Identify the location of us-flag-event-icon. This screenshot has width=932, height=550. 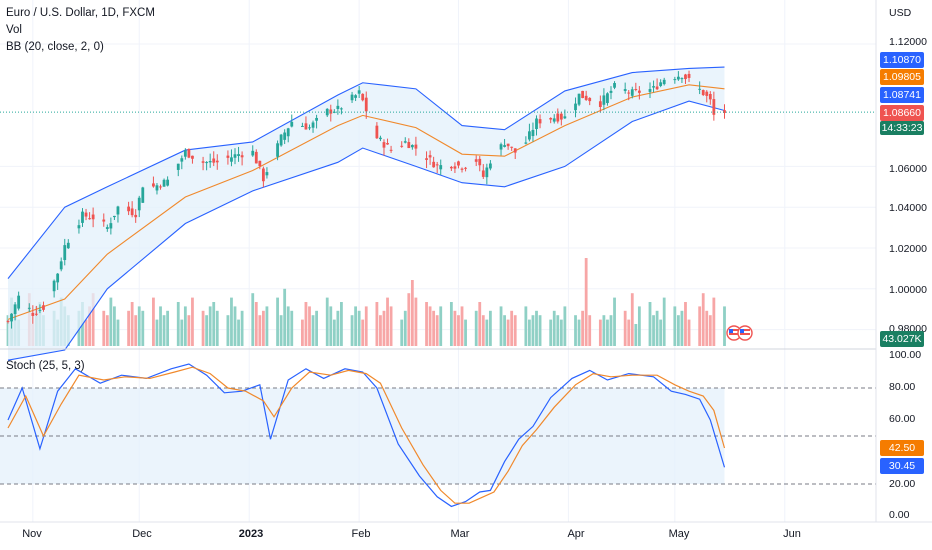
(745, 333).